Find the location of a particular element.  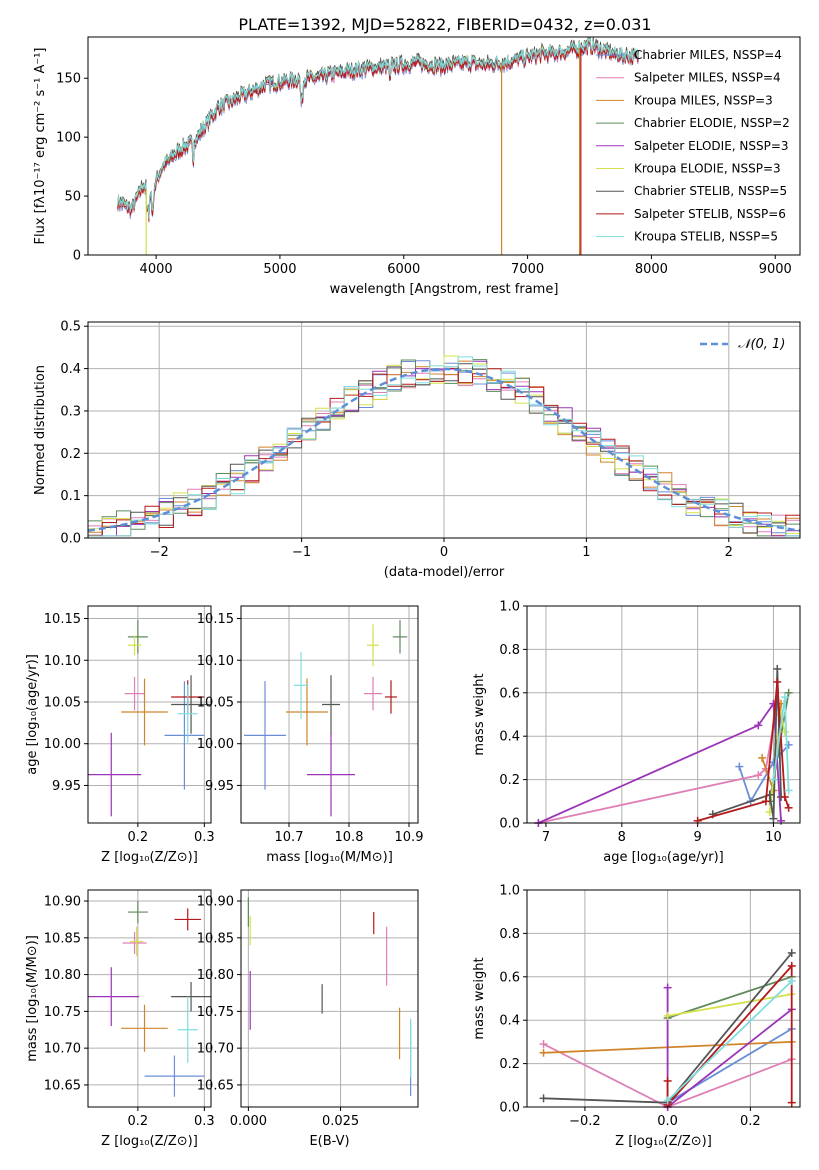

x-tick-label: −0.2 is located at coordinates (585, 1121).